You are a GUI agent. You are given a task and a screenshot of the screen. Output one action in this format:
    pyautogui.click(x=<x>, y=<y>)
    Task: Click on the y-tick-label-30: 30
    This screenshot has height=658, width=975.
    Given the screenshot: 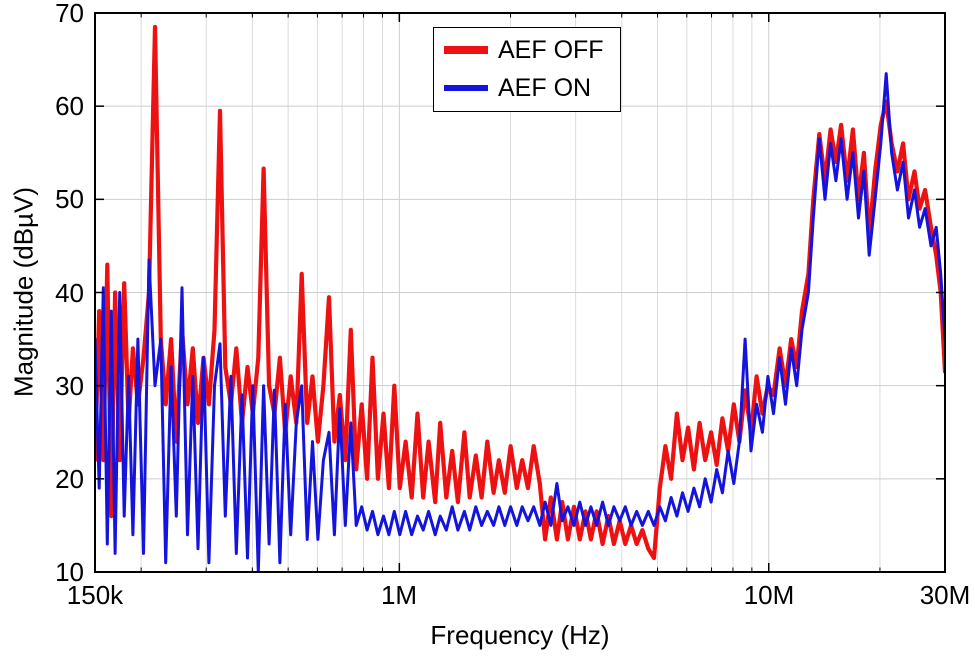 What is the action you would take?
    pyautogui.click(x=69, y=386)
    